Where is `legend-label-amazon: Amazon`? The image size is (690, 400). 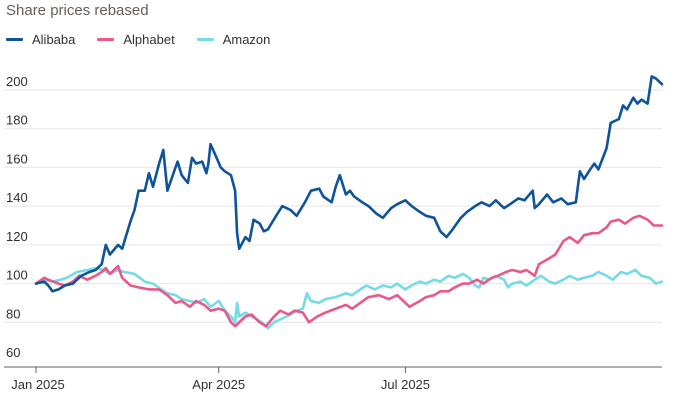 legend-label-amazon: Amazon is located at coordinates (246, 39).